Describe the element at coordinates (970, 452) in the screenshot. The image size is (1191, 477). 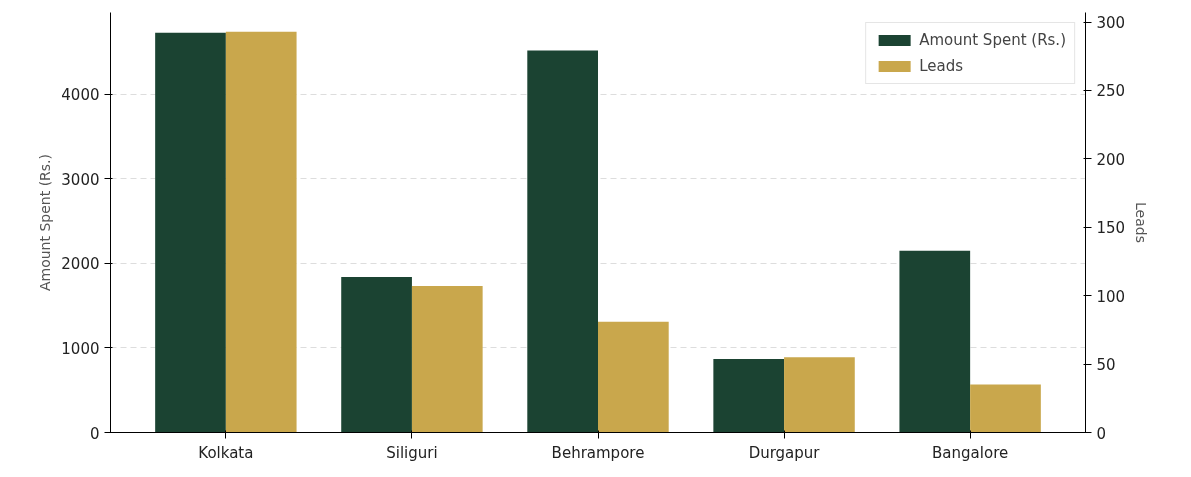
I see `x-tick-label: Bangalore` at that location.